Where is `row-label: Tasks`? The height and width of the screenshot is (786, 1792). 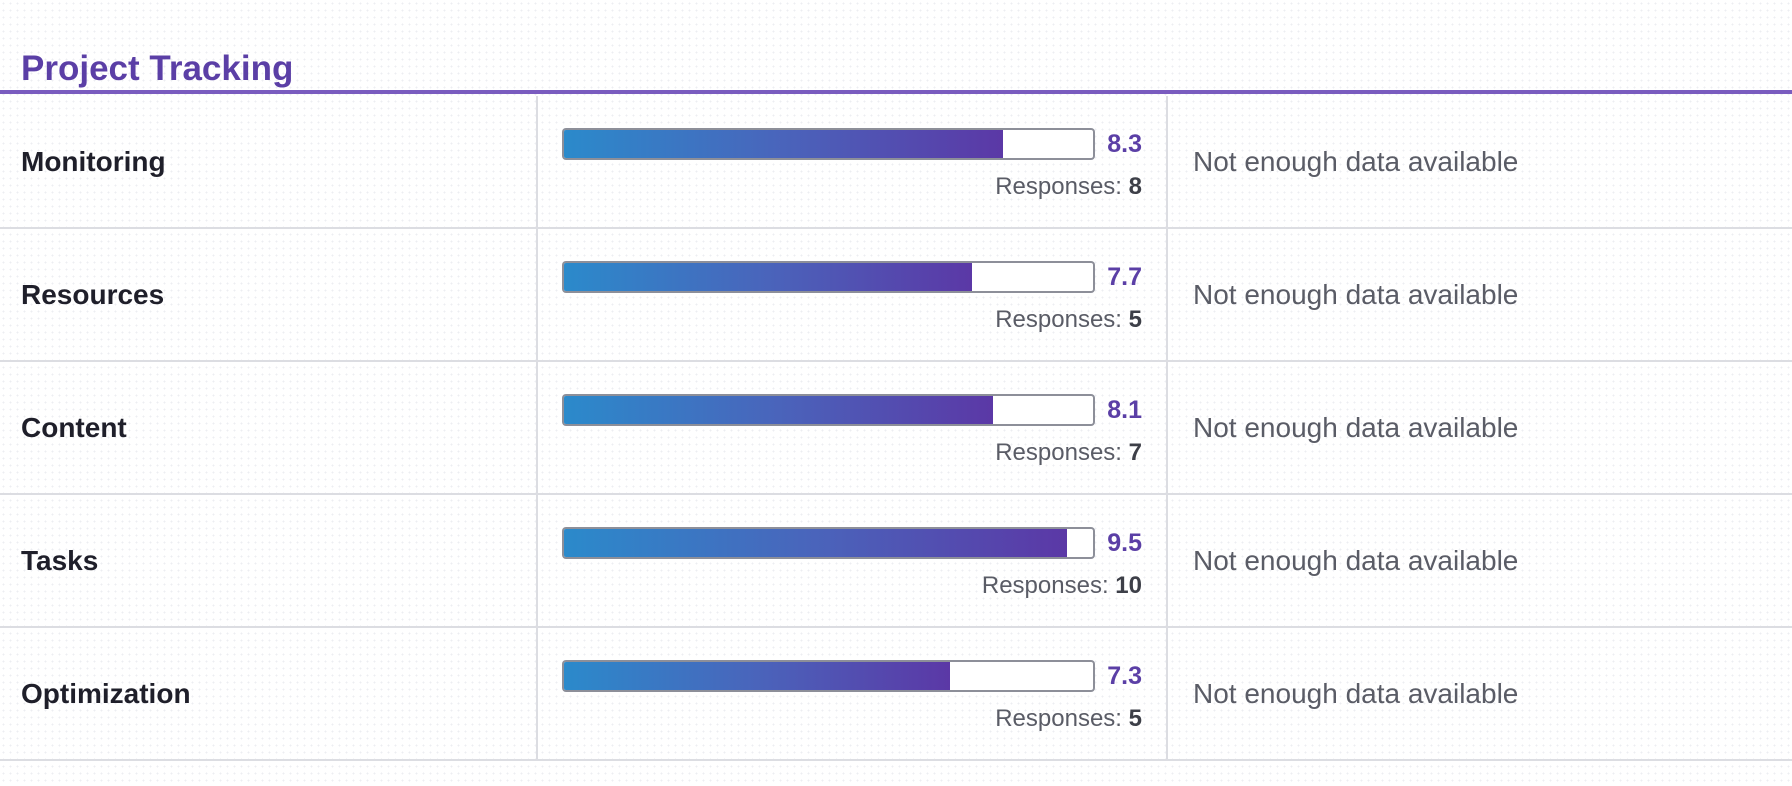
row-label: Tasks is located at coordinates (60, 560).